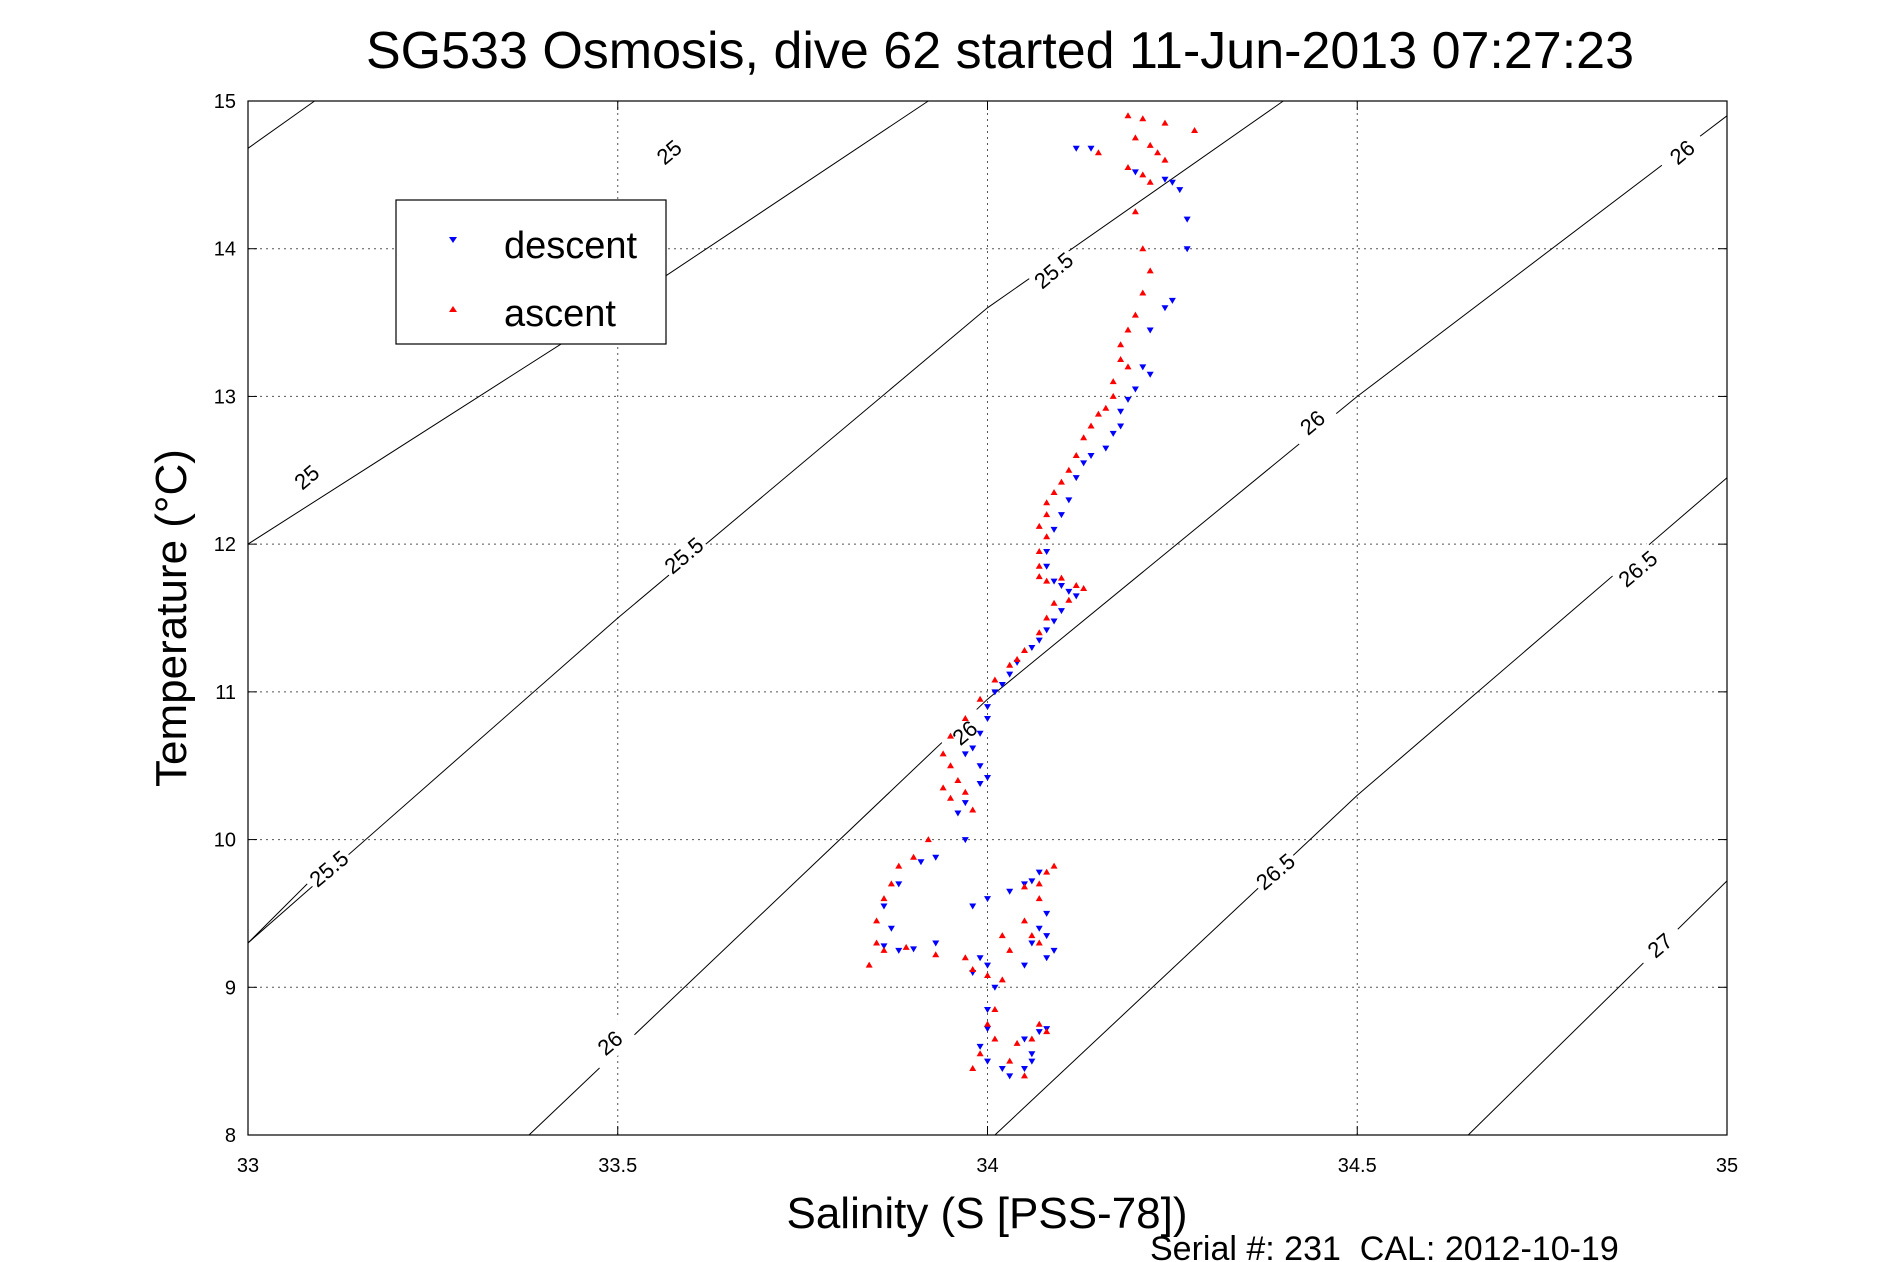 The width and height of the screenshot is (1891, 1262). I want to click on legend-marker-ascent, so click(453, 309).